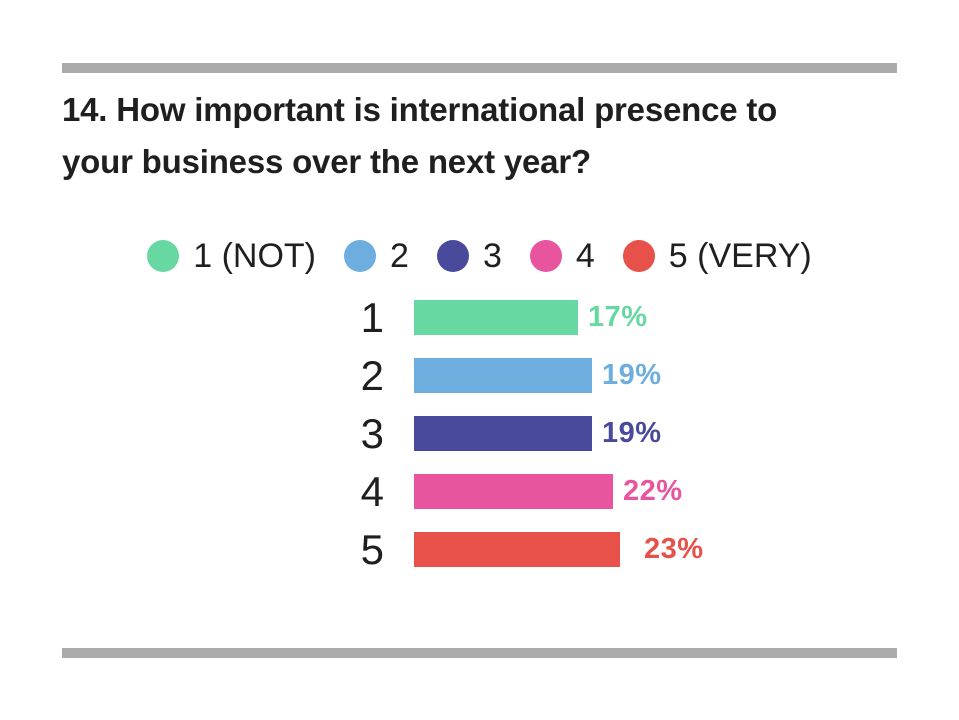 This screenshot has width=959, height=720. I want to click on chart-row: 2 19%, so click(479, 375).